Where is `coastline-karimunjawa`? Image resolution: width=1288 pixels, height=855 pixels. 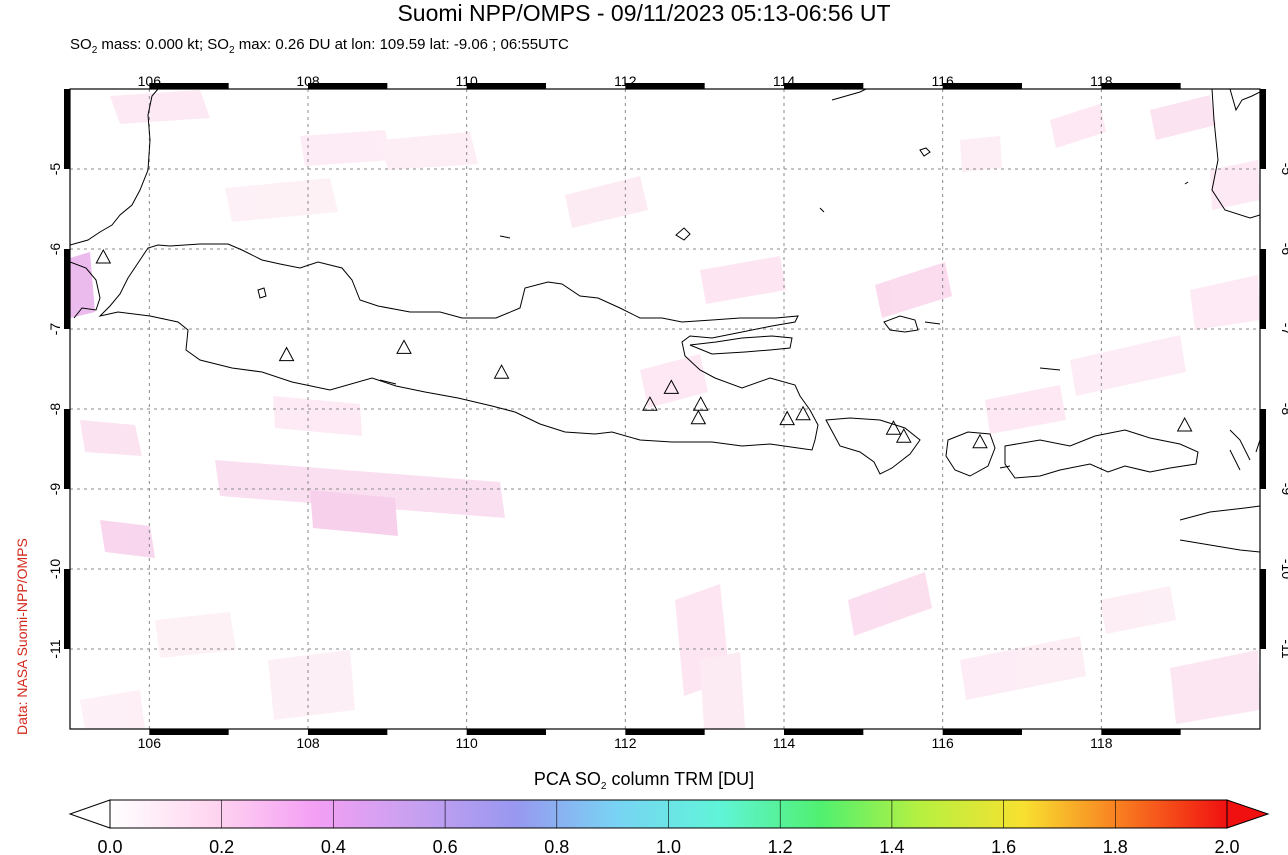
coastline-karimunjawa is located at coordinates (474, 263).